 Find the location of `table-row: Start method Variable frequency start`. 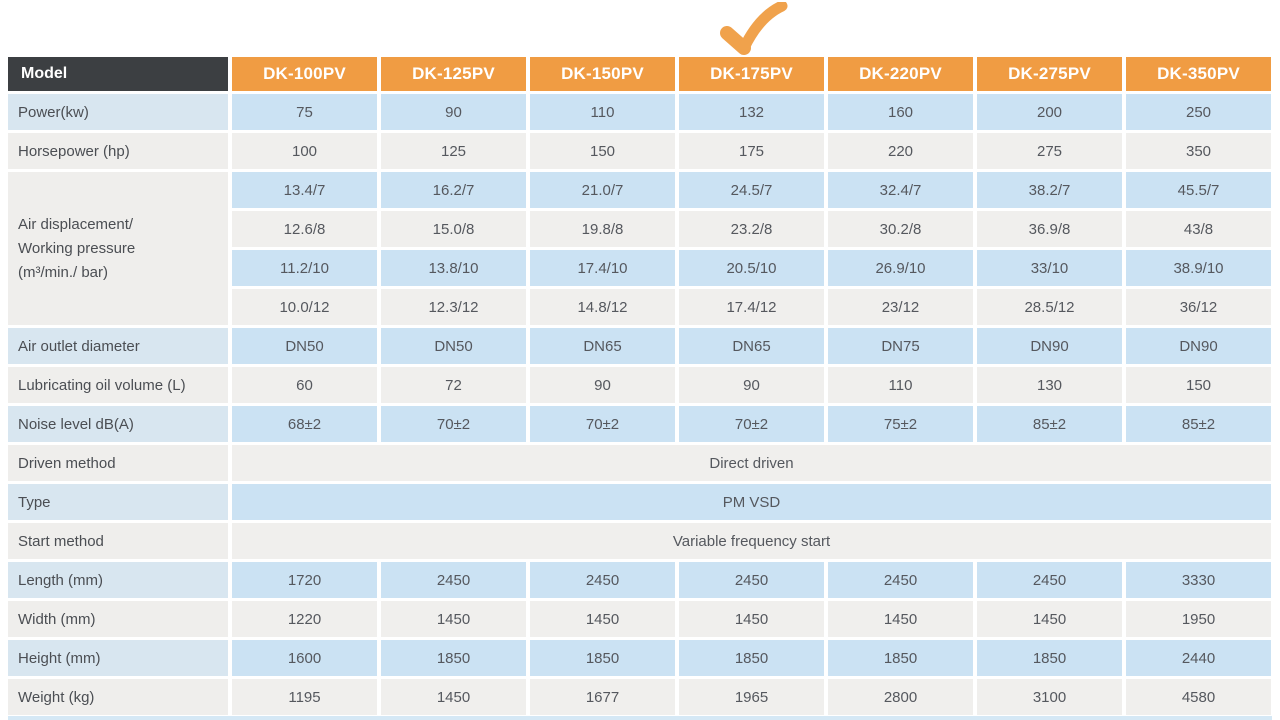

table-row: Start method Variable frequency start is located at coordinates (639, 541).